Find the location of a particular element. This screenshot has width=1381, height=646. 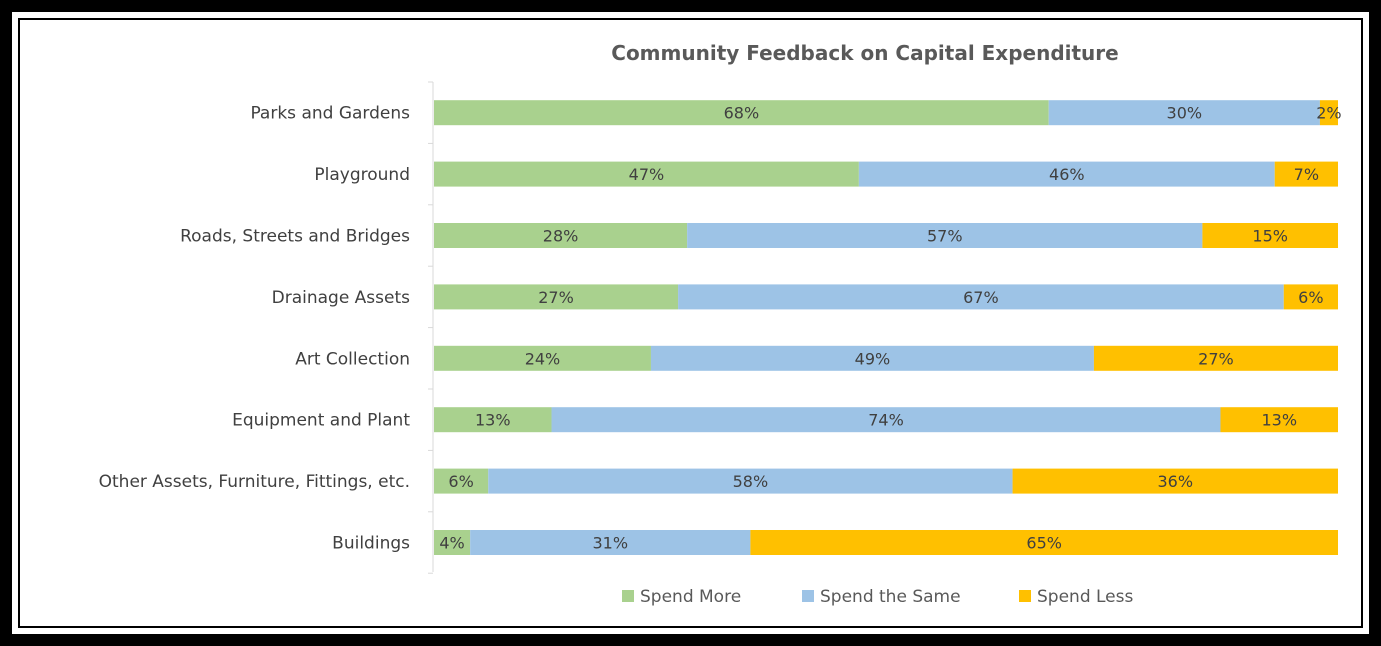

bar-spend-more-equipment-and-plant is located at coordinates (493, 420).